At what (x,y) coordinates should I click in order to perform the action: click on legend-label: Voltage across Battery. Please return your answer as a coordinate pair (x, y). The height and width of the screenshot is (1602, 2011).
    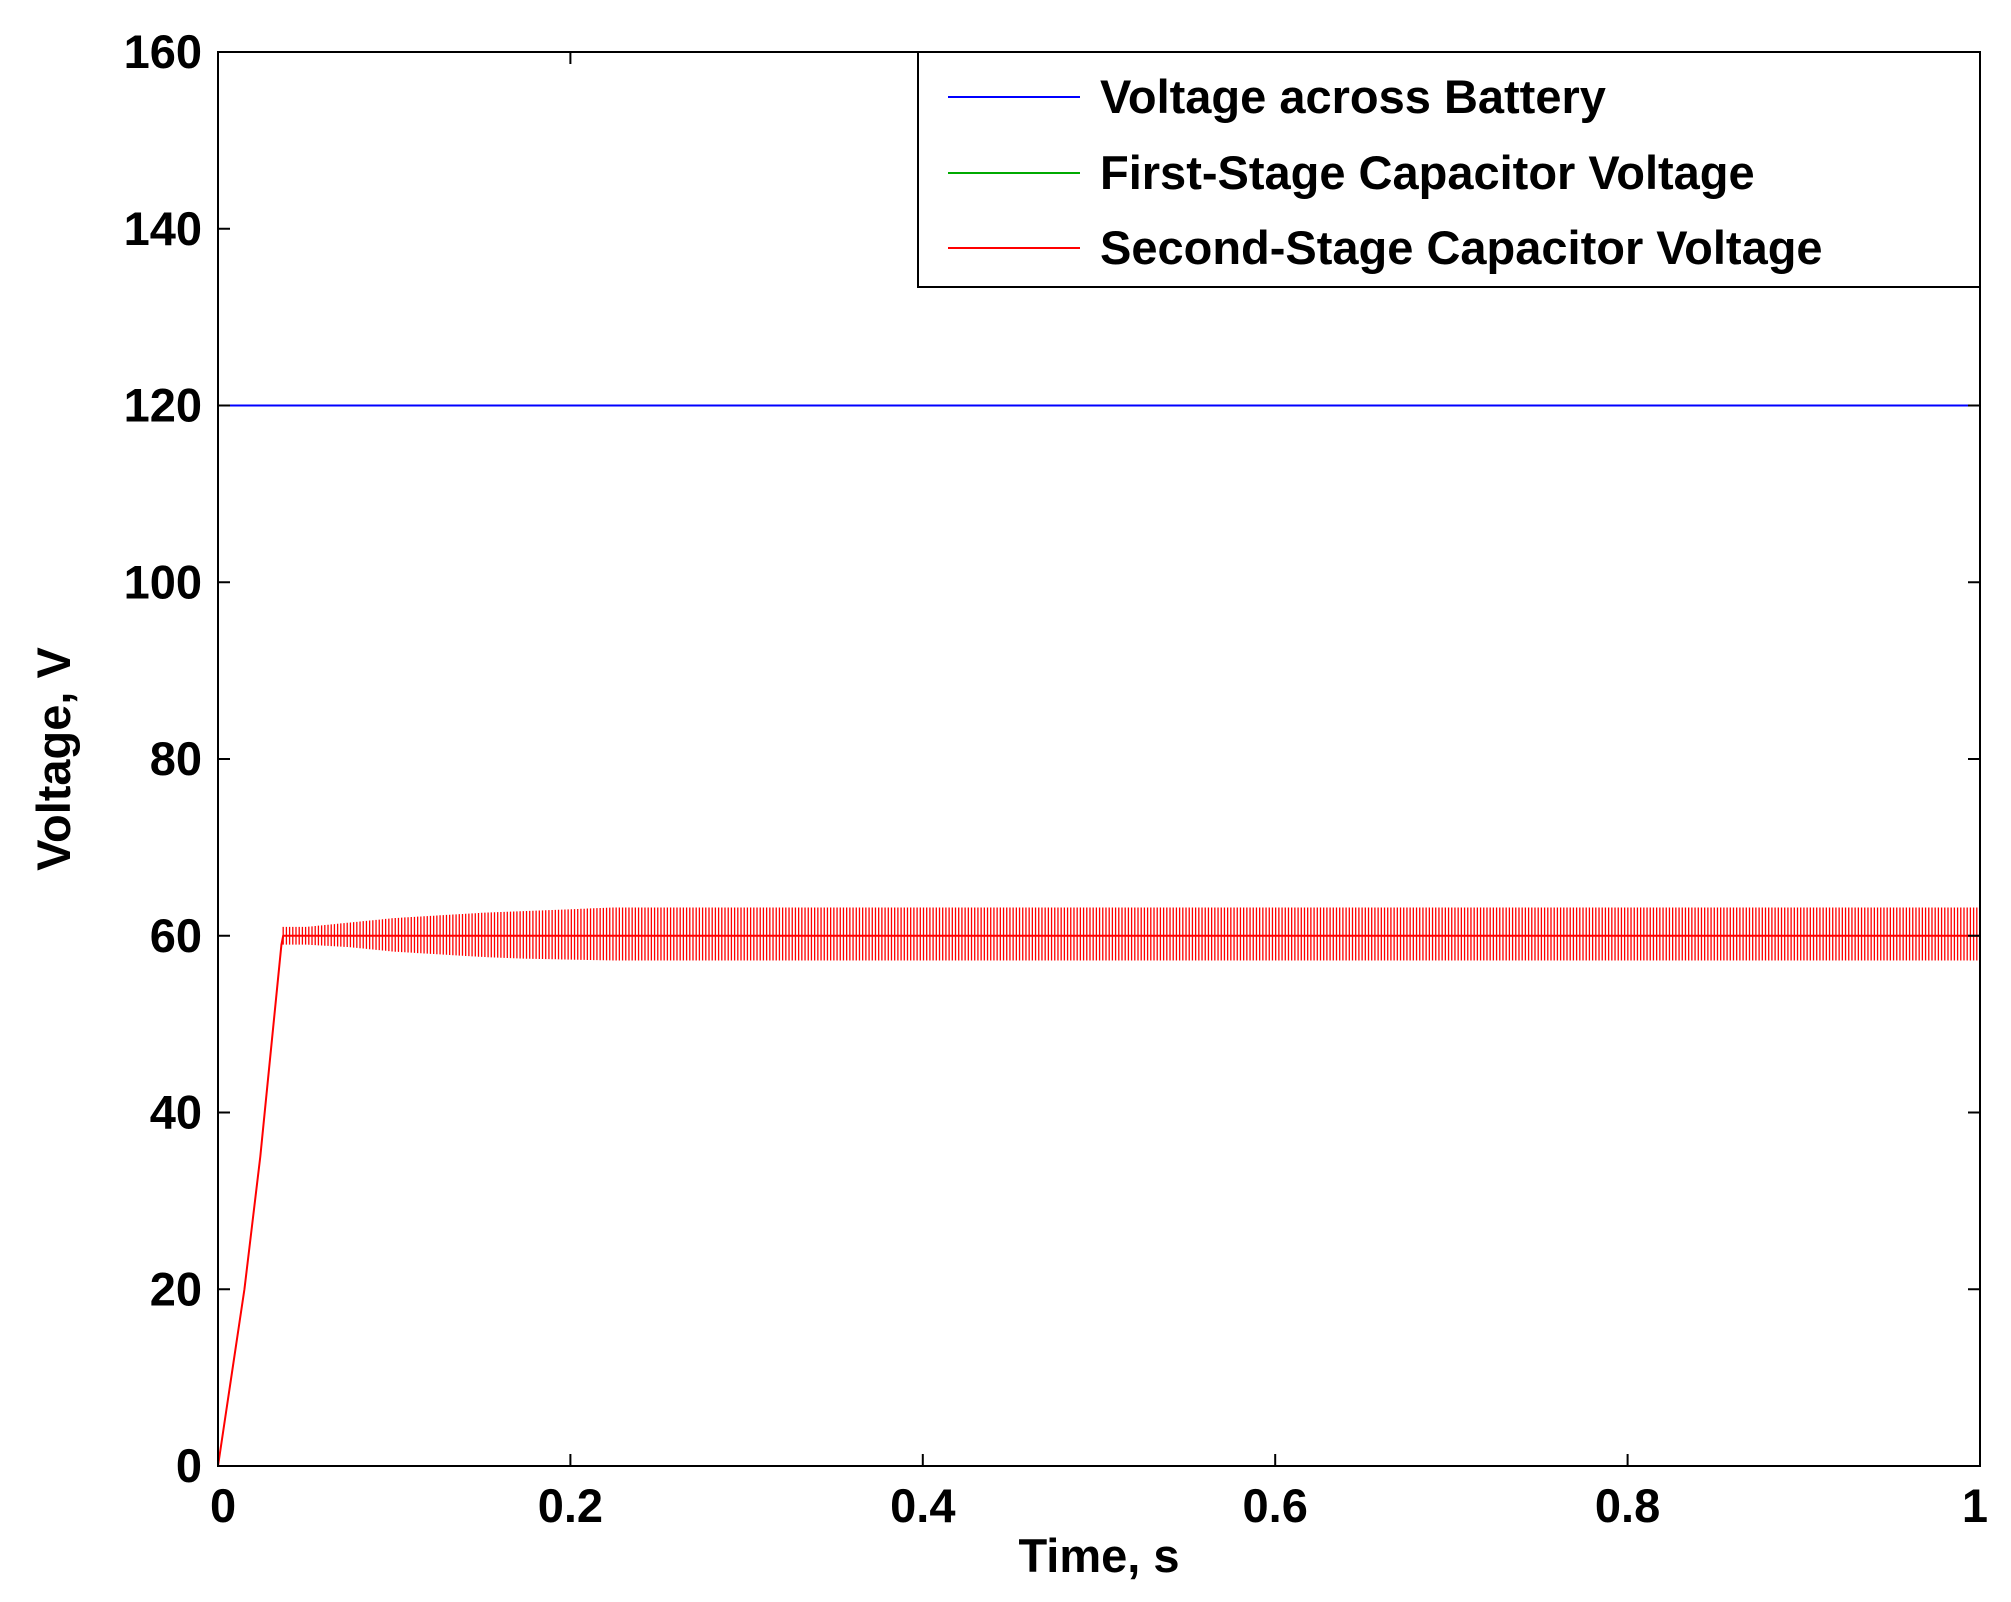
    Looking at the image, I should click on (1353, 96).